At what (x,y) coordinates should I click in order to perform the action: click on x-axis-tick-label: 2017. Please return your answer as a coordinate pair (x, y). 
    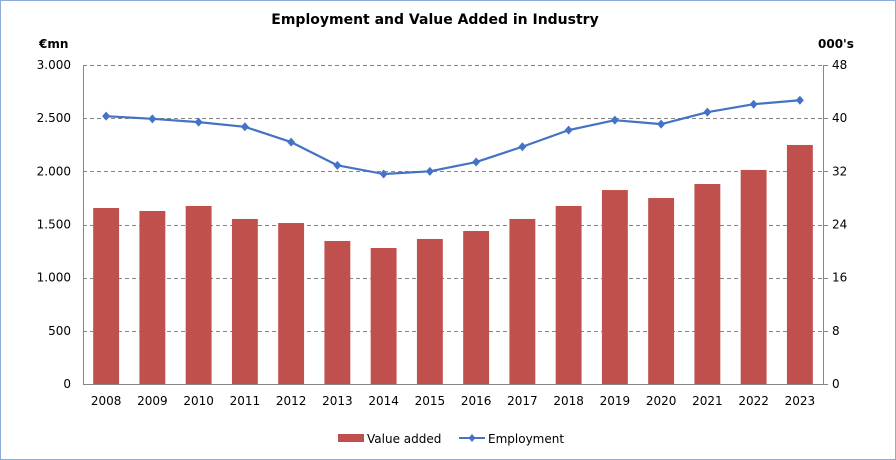
    Looking at the image, I should click on (522, 401).